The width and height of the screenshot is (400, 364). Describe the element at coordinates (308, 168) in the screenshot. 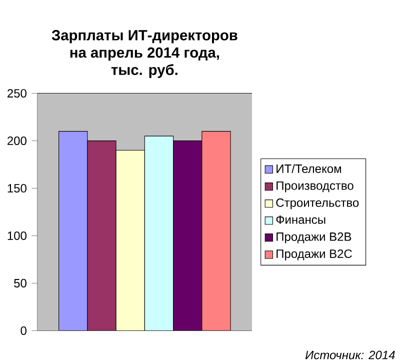

I see `legend-label: ИТ/Телеком` at that location.